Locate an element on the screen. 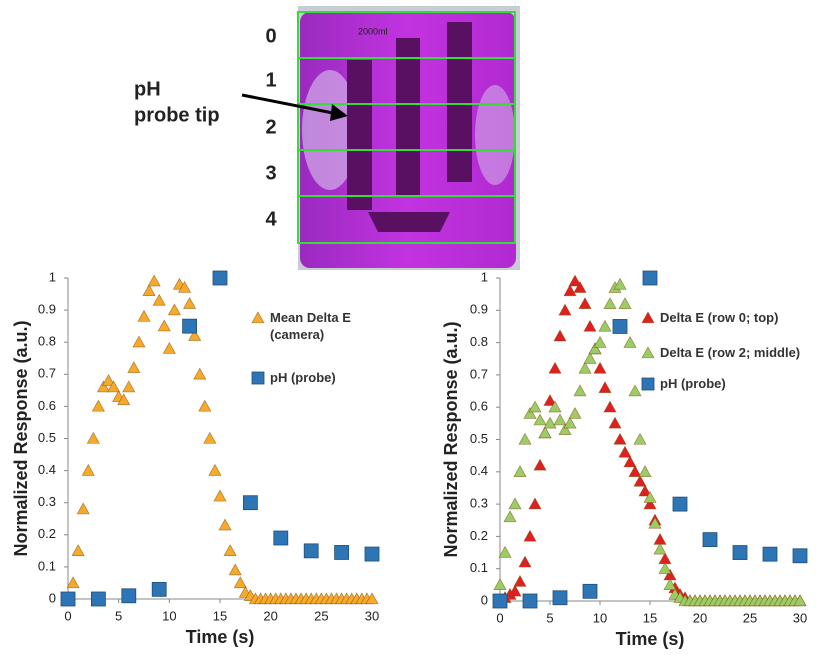 This screenshot has width=816, height=655. legend-entry: Delta E (row 0; top) is located at coordinates (719, 317).